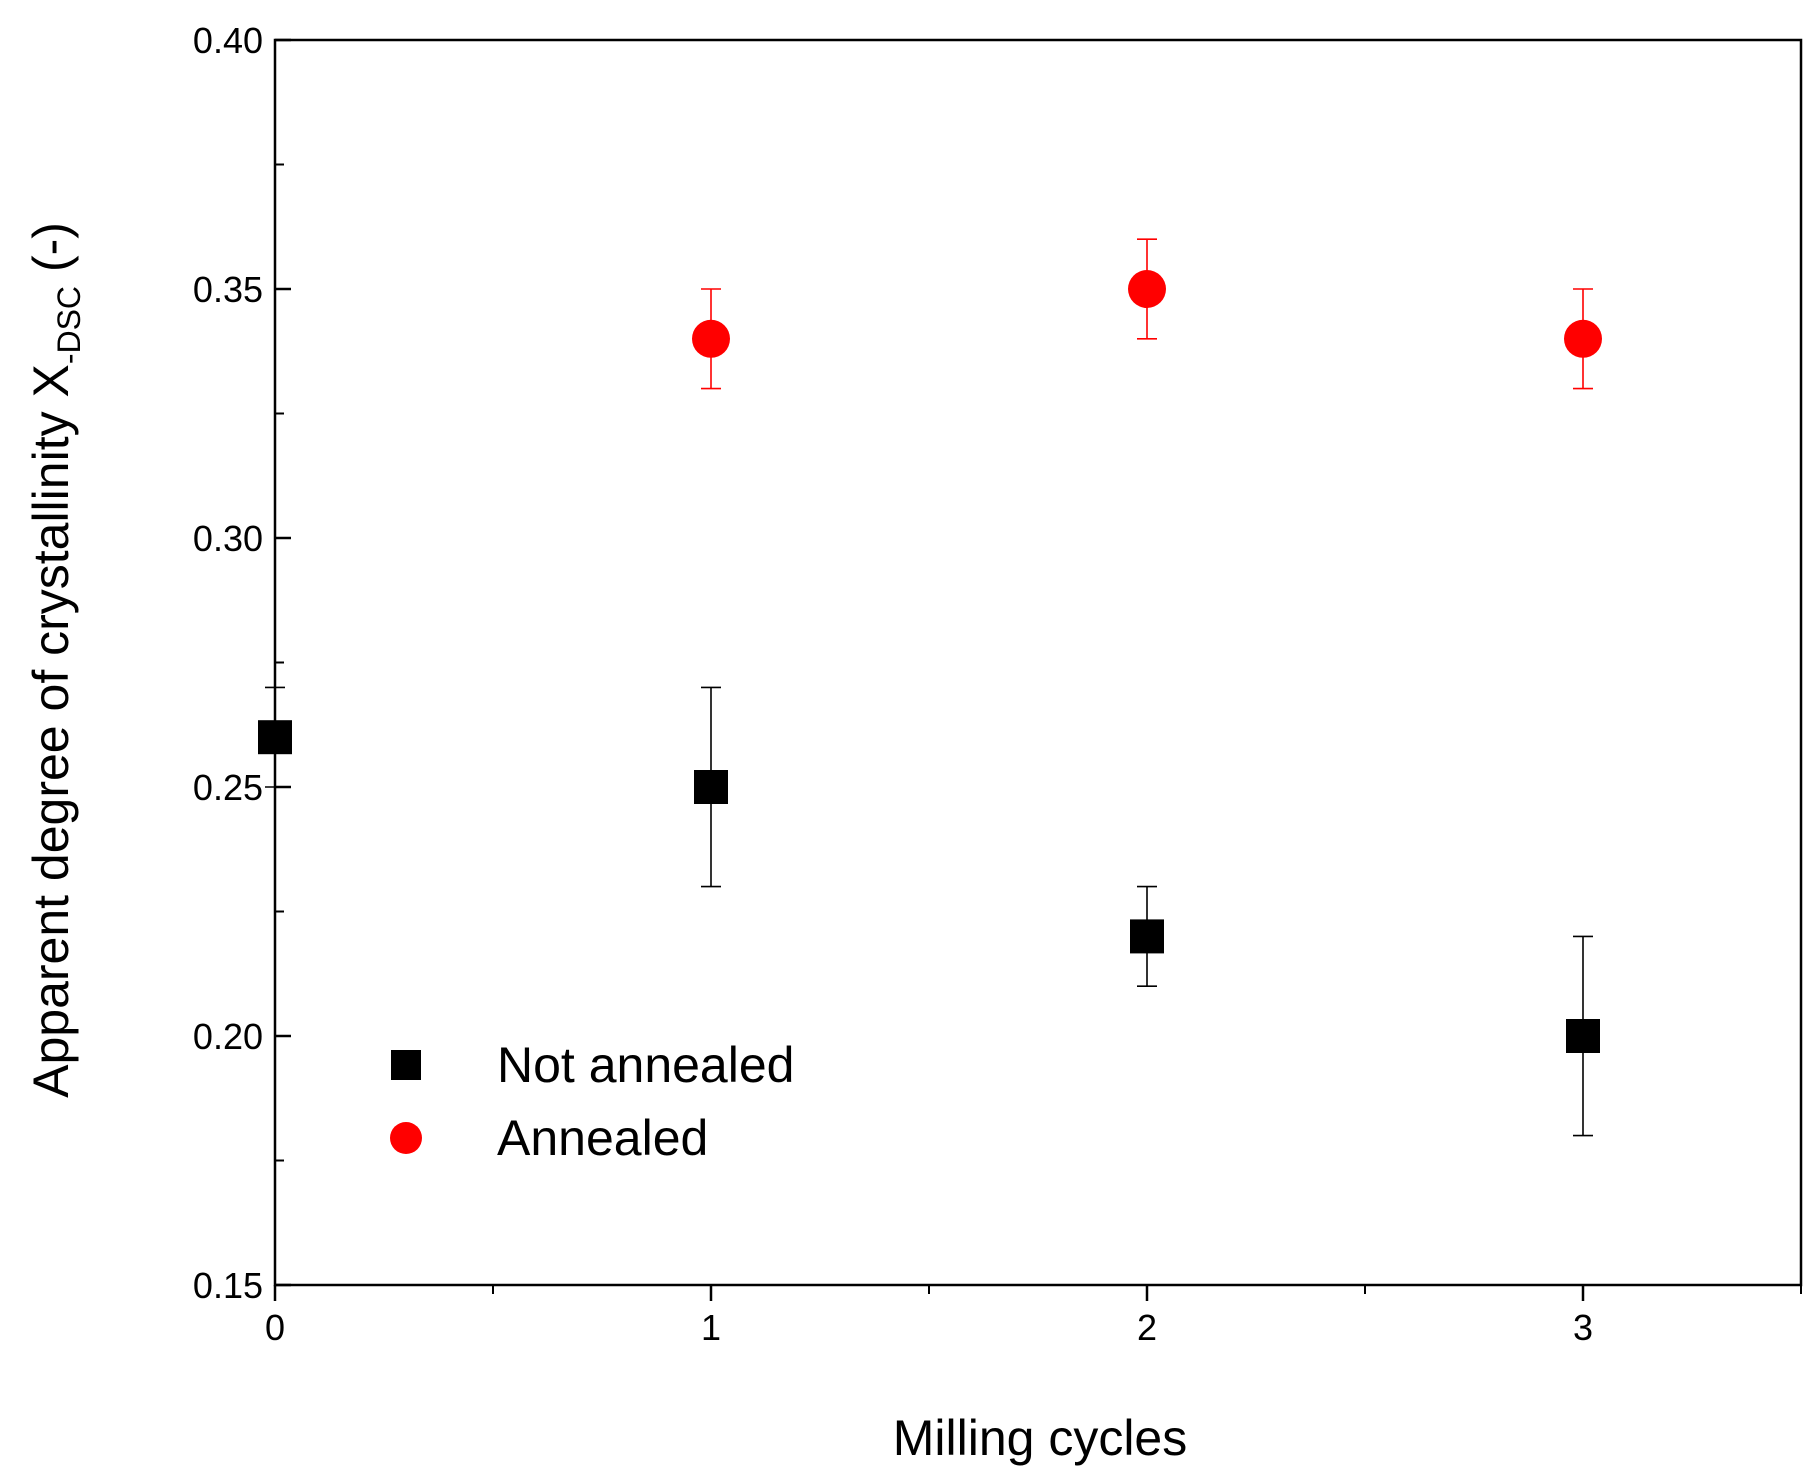  What do you see at coordinates (711, 1327) in the screenshot?
I see `x-tick-label: 1` at bounding box center [711, 1327].